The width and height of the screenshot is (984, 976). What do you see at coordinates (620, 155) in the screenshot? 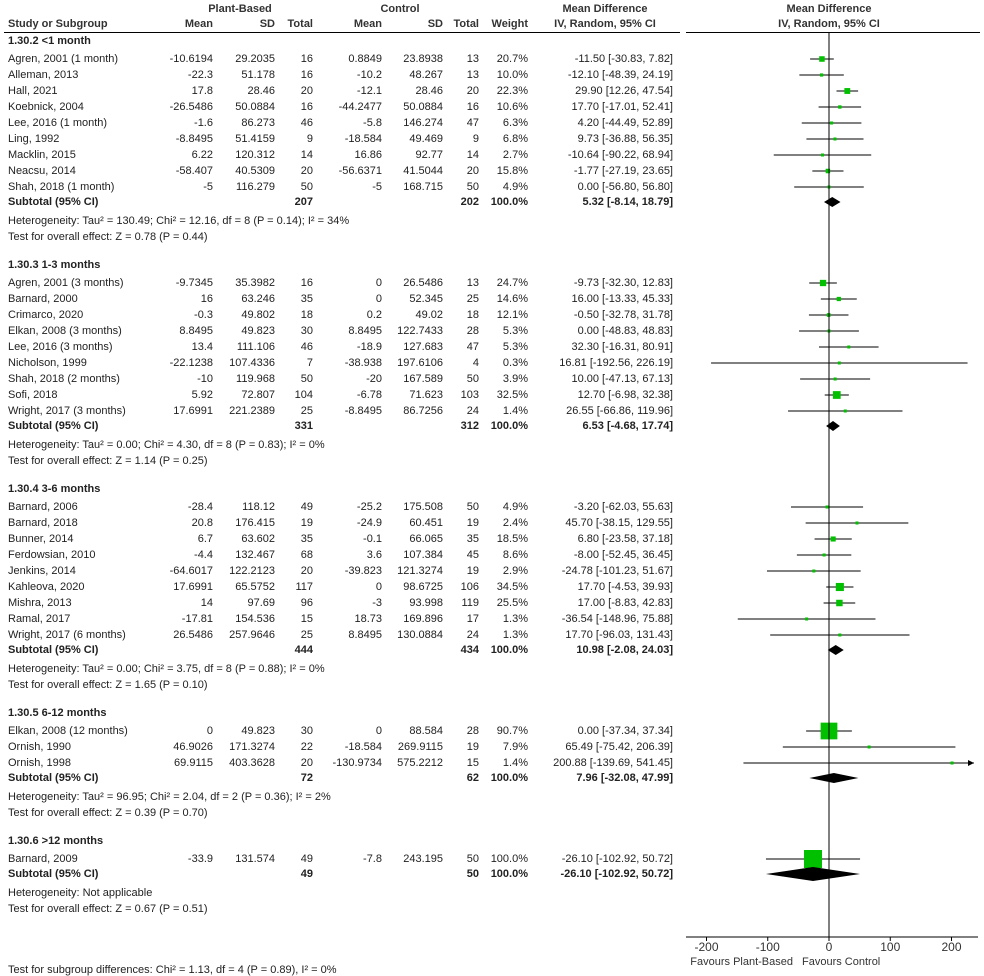
I see `study-md-text: -10.64 [-90.22, 68.94]` at bounding box center [620, 155].